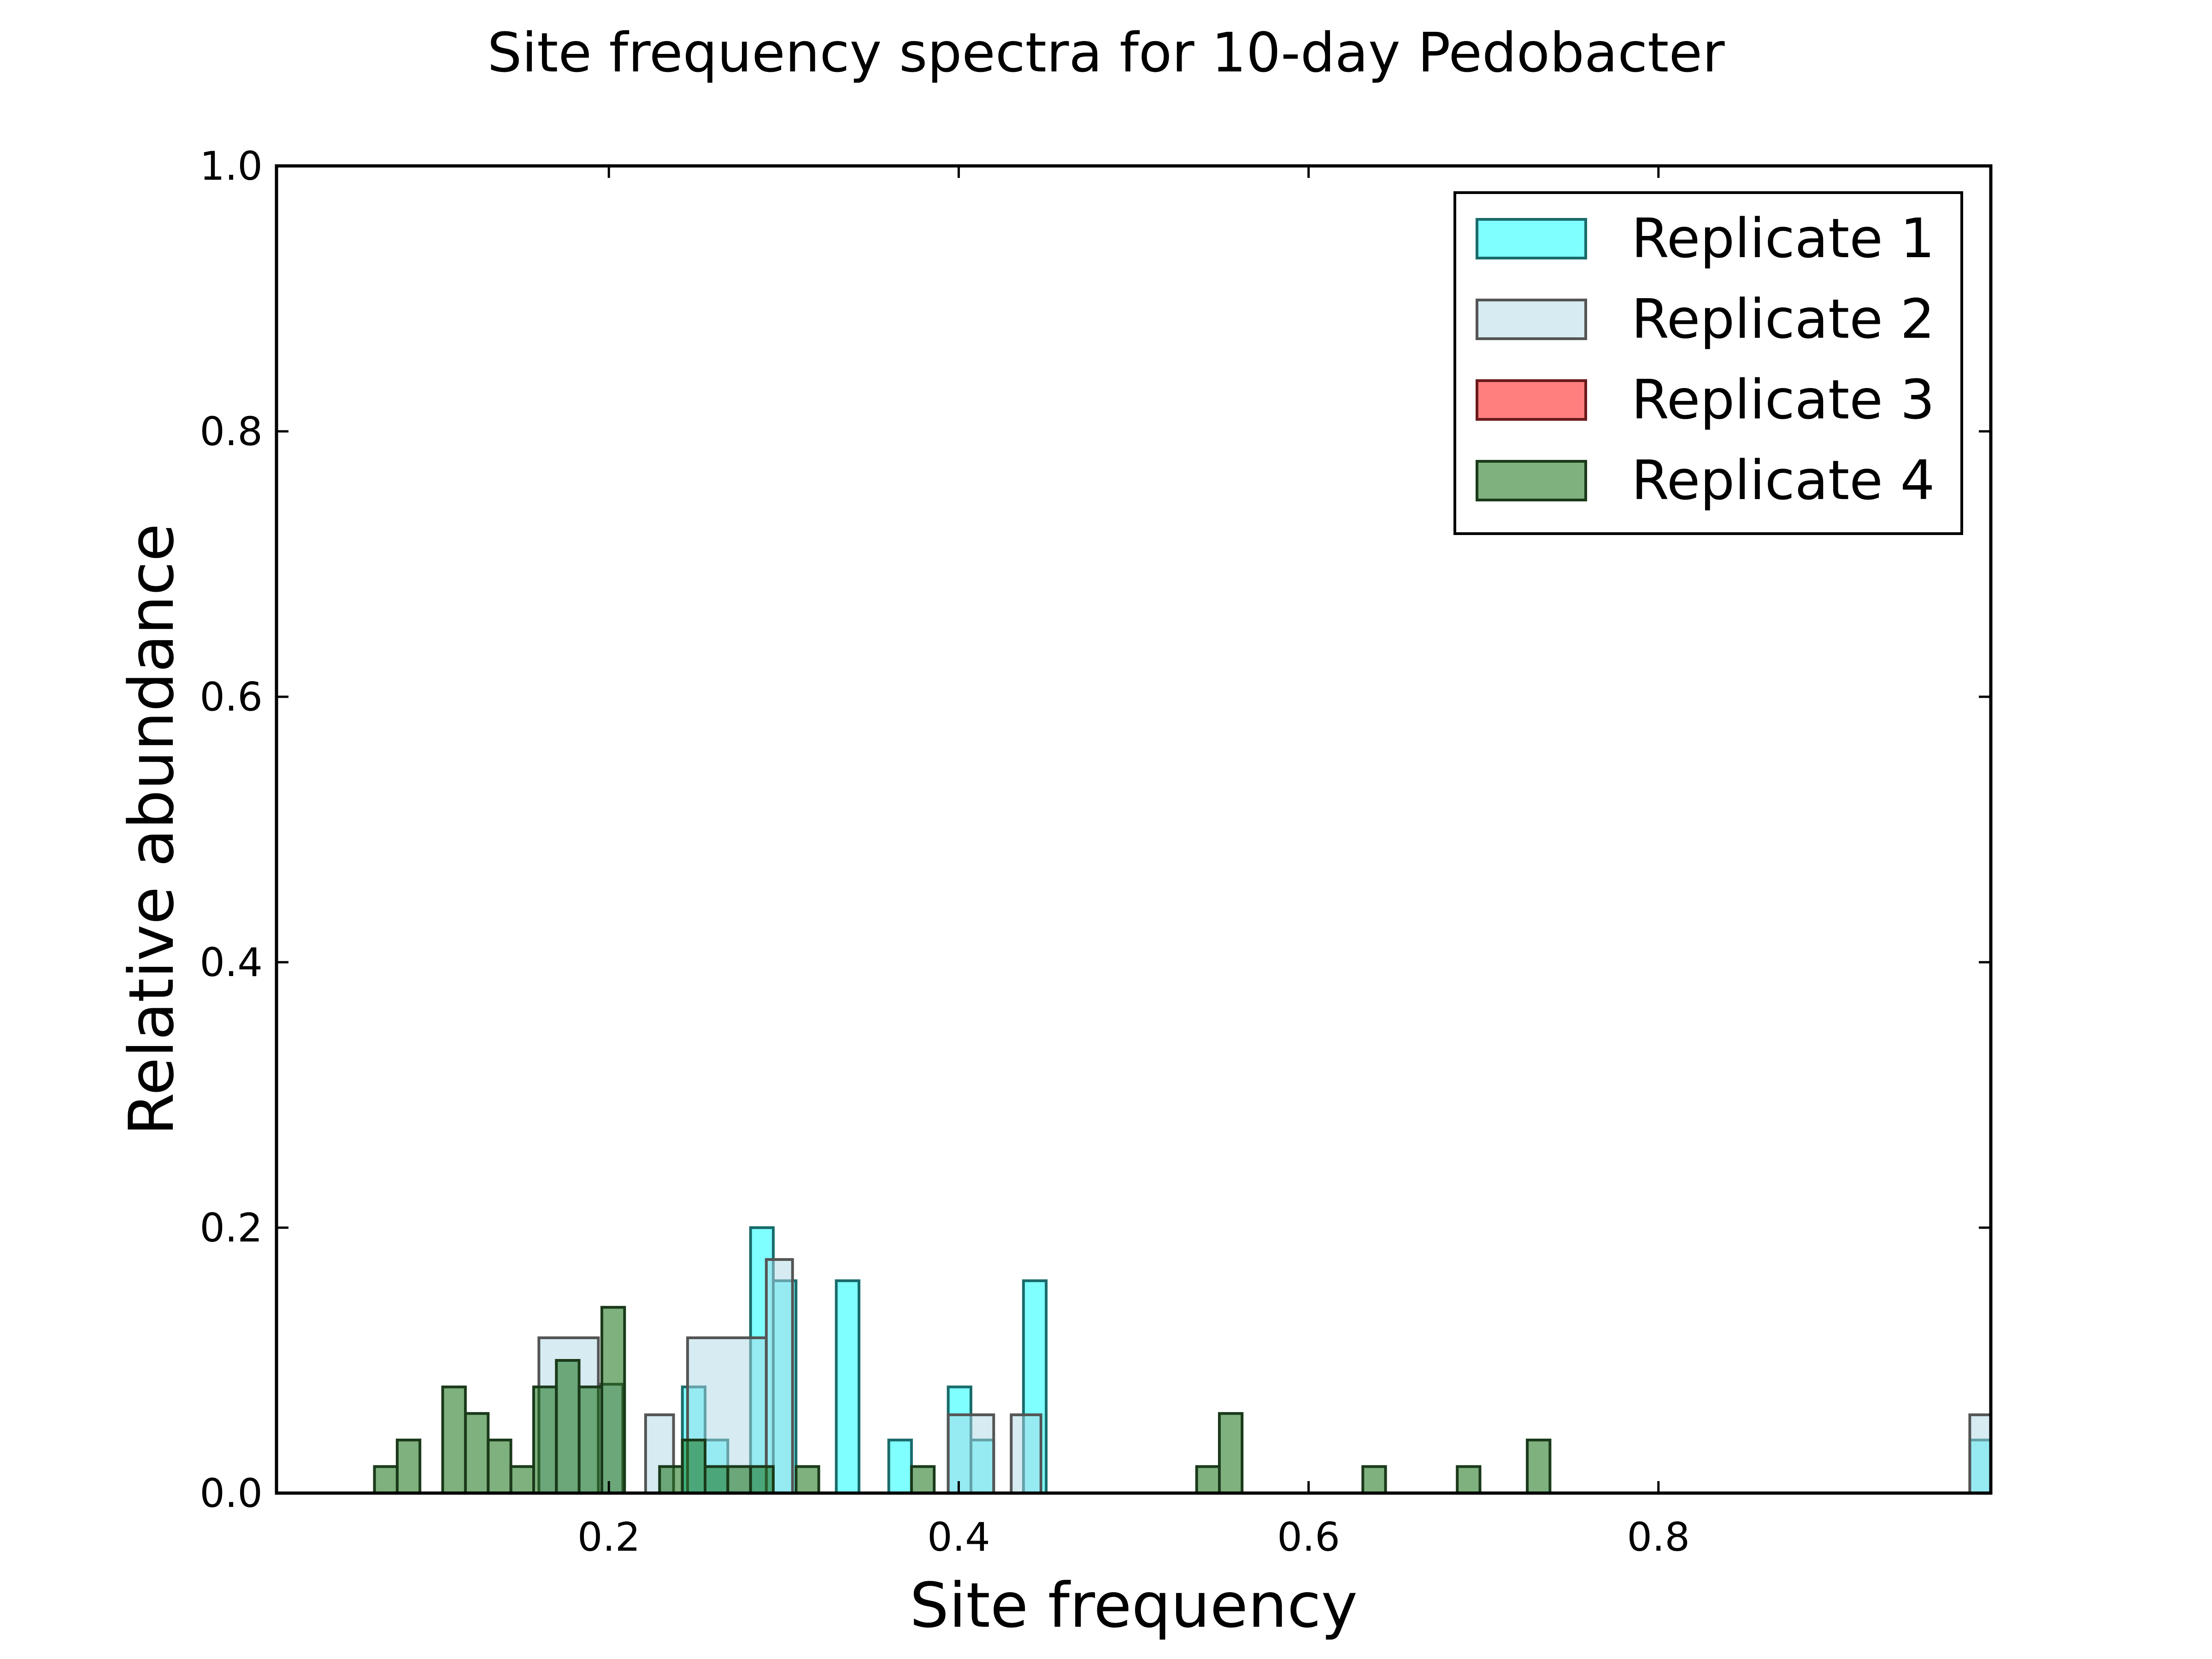 Image resolution: width=2212 pixels, height=1659 pixels. Describe the element at coordinates (1134, 1605) in the screenshot. I see `x-axis-label: Site frequency` at that location.